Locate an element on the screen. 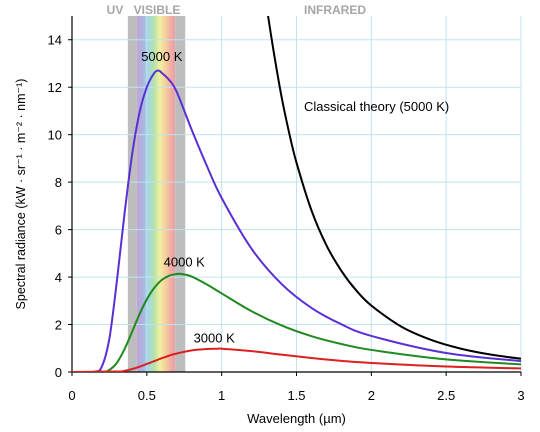  visible-spectrum-band is located at coordinates (156, 194).